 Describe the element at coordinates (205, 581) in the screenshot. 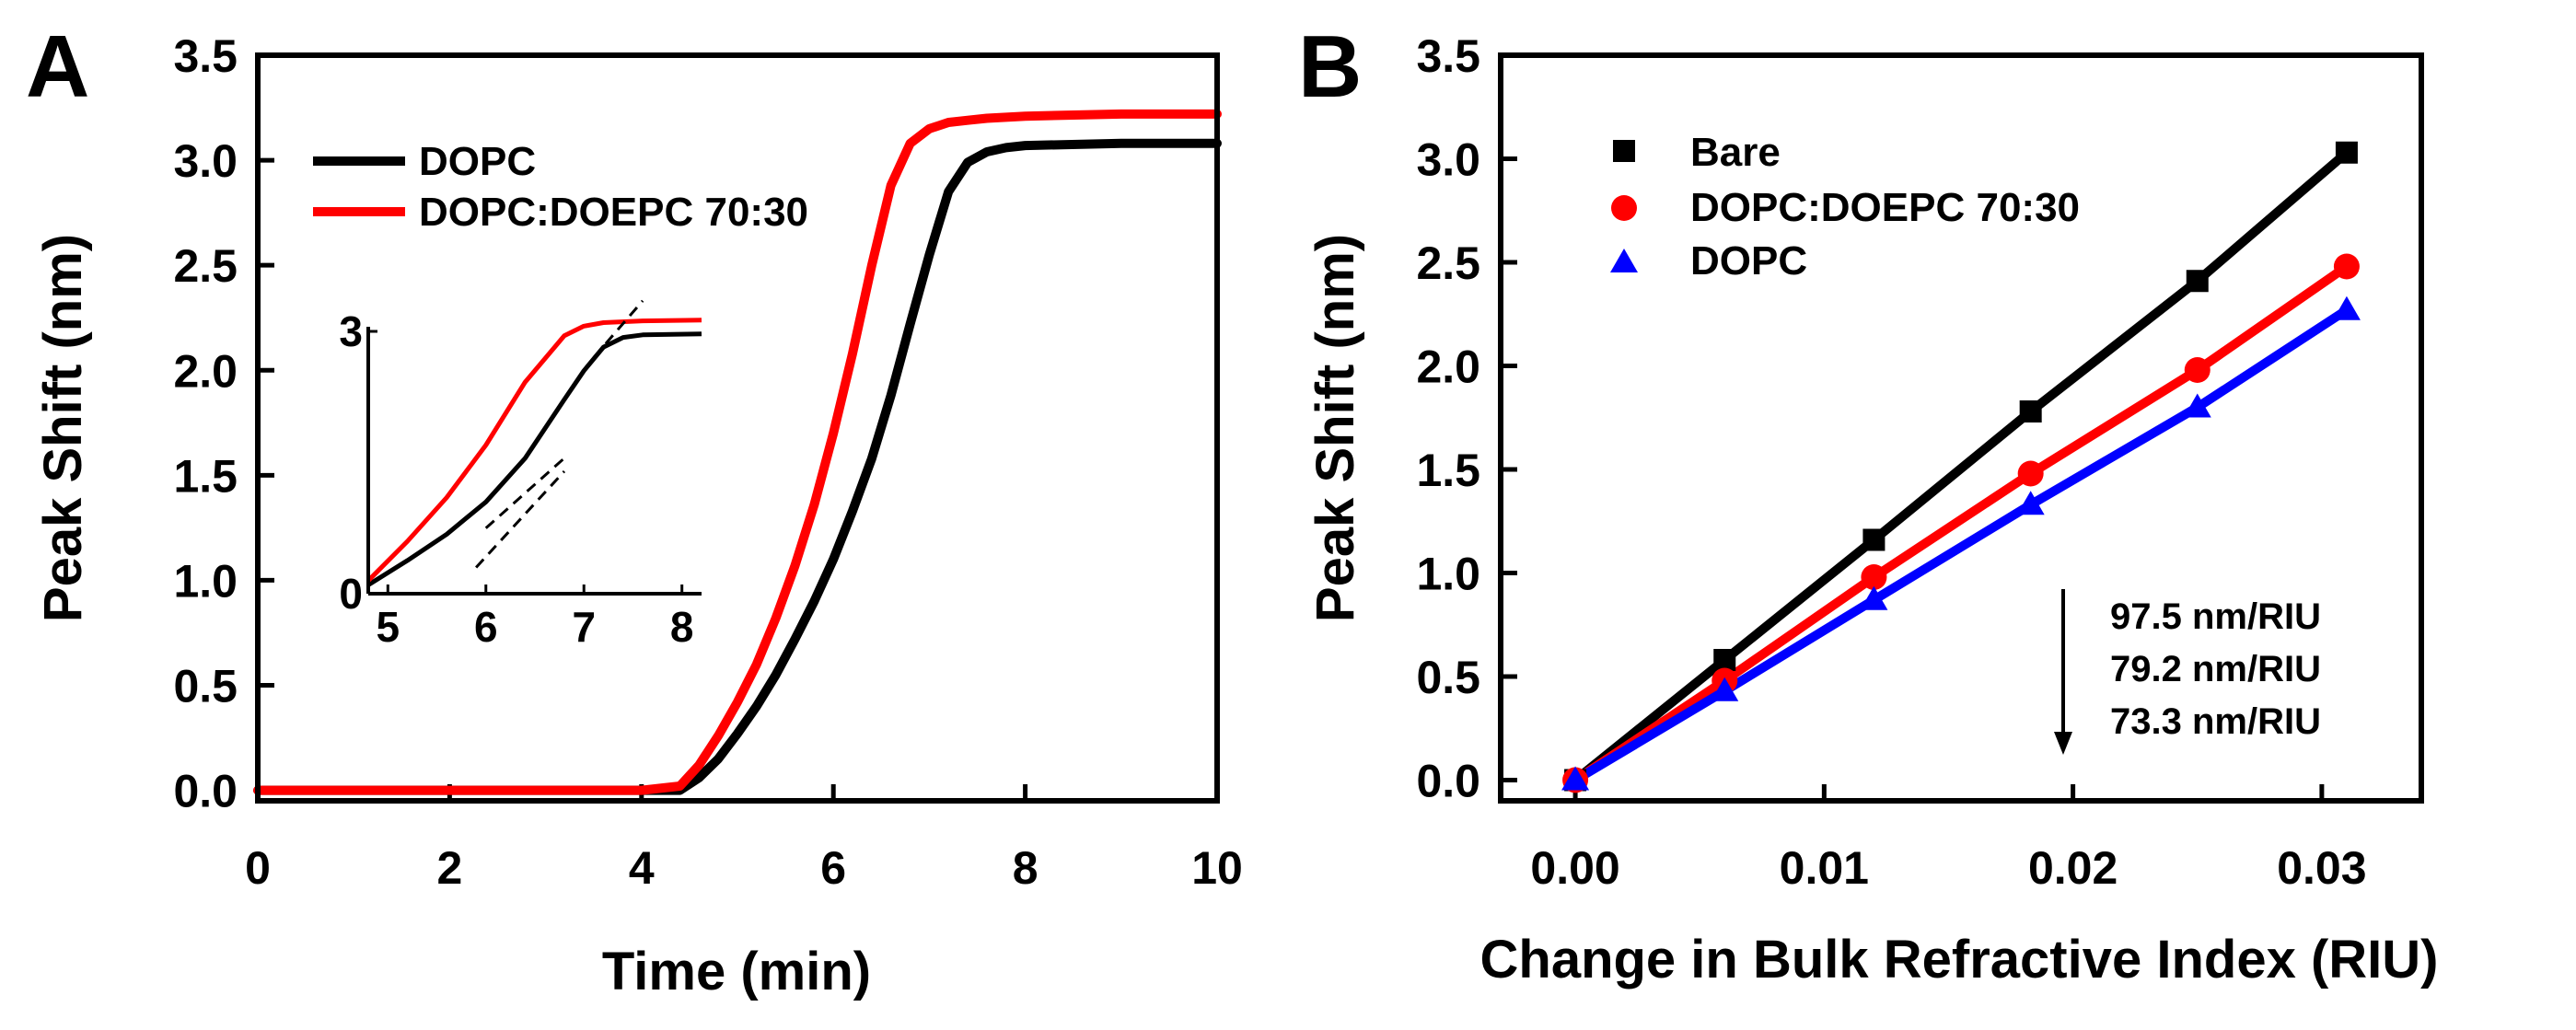

I see `y-tick-label-a: 1.0` at that location.